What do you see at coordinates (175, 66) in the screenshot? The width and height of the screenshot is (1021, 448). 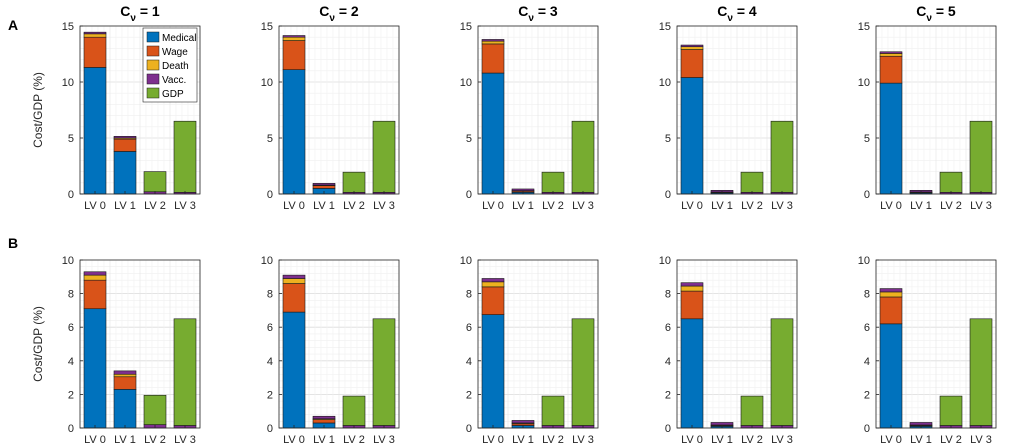 I see `legend-label-death: Death` at bounding box center [175, 66].